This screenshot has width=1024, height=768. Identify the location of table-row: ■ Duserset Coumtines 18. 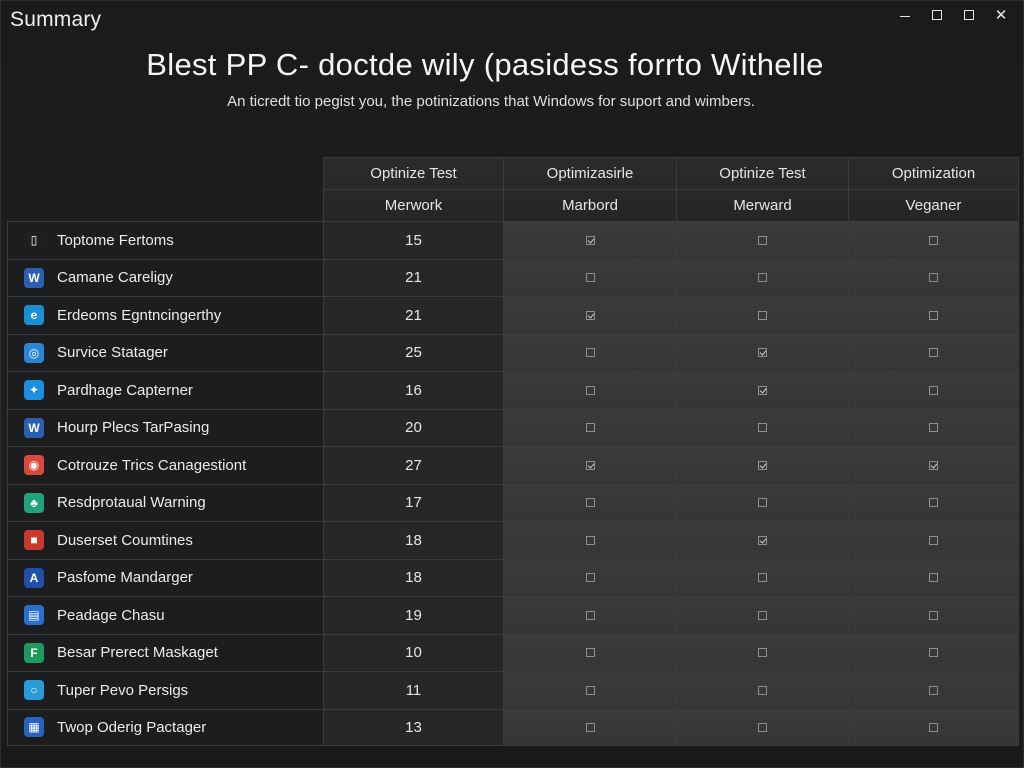
(513, 540).